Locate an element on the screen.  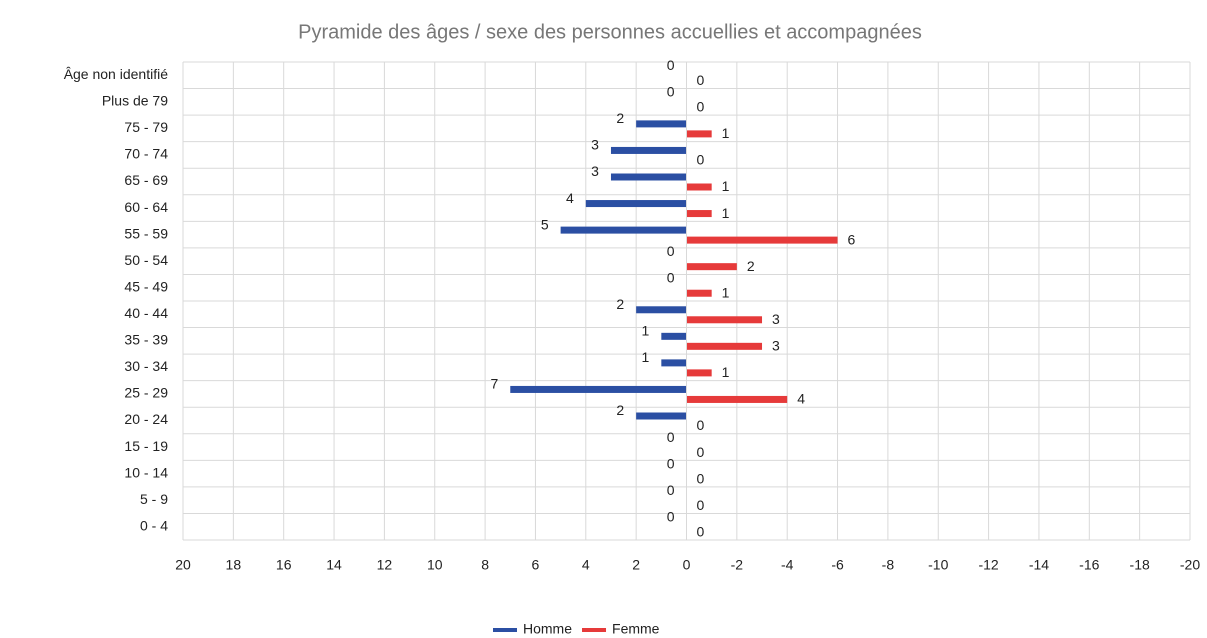
x-tick-label: 4 is located at coordinates (586, 565).